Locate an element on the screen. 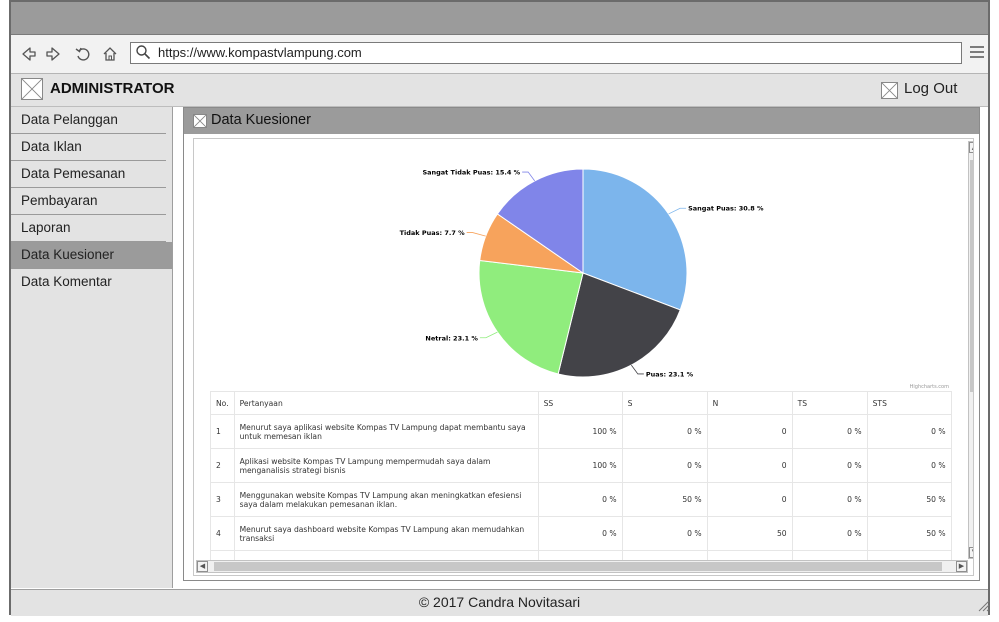 Image resolution: width=999 pixels, height=622 pixels. logout-image-icon is located at coordinates (889, 90).